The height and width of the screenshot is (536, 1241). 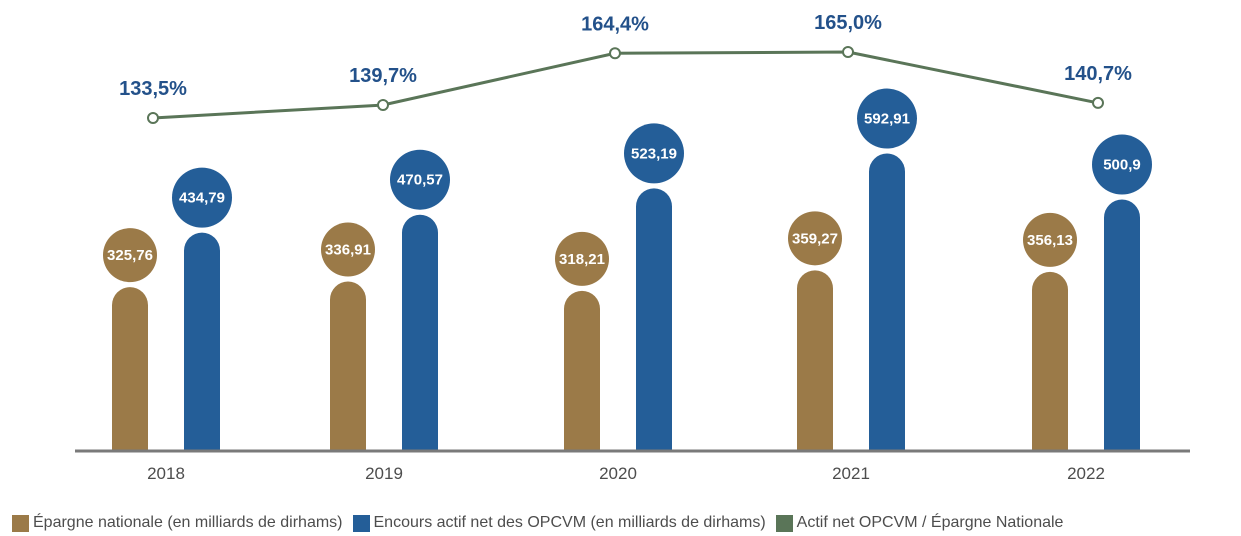 I want to click on bar-epargne-2020, so click(x=582, y=370).